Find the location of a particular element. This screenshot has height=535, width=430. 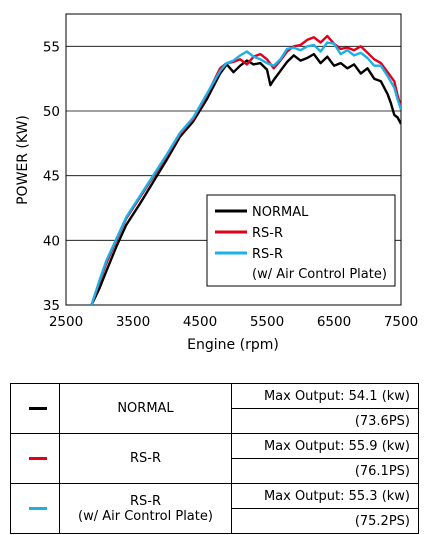

max-output-cell: Max Output: 55.9 (kw) is located at coordinates (325, 446).